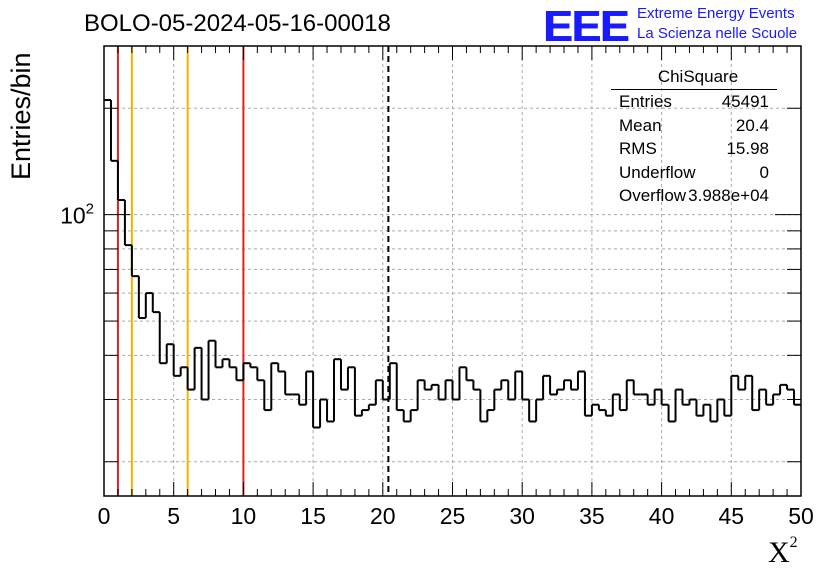 Image resolution: width=836 pixels, height=572 pixels. I want to click on stats-key: Mean, so click(640, 125).